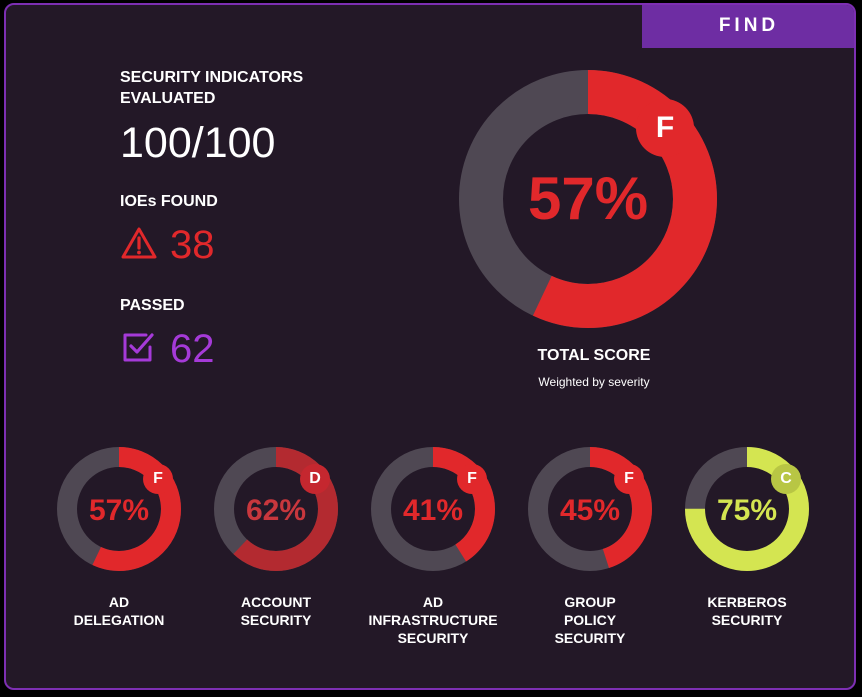 Image resolution: width=862 pixels, height=697 pixels. What do you see at coordinates (119, 611) in the screenshot?
I see `category-label: AD DELEGATION` at bounding box center [119, 611].